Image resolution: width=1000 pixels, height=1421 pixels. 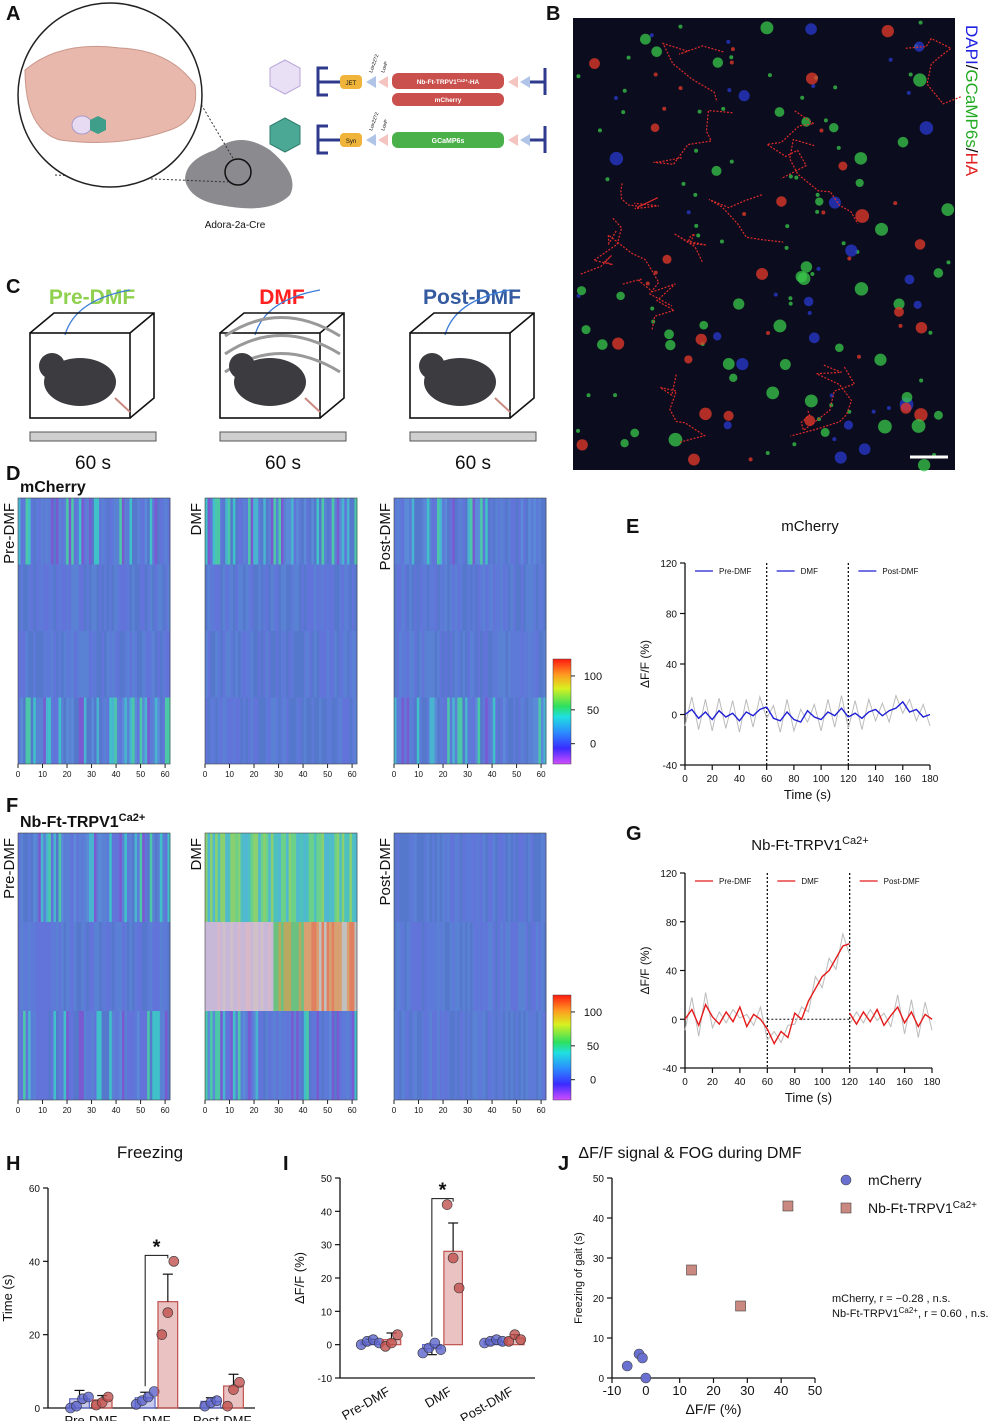 I want to click on x-tick-label: 80, so click(x=795, y=1082).